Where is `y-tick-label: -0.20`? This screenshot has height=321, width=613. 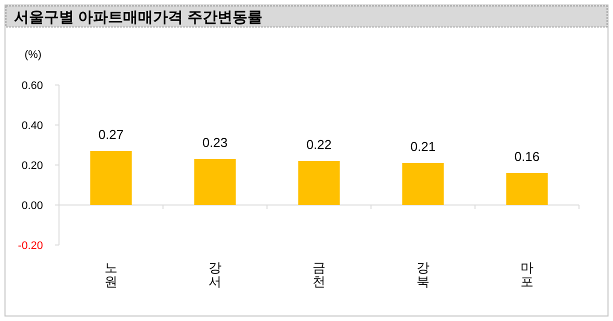
y-tick-label: -0.20 is located at coordinates (30, 246).